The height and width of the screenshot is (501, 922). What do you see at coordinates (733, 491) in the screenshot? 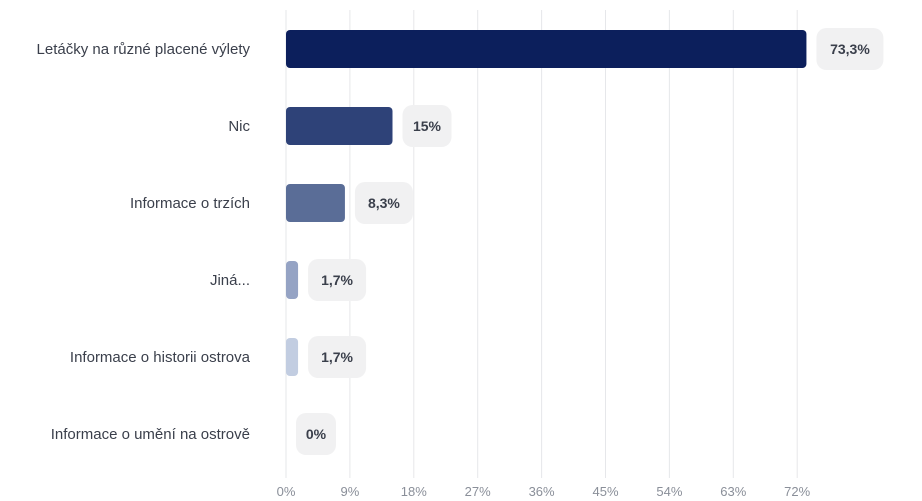
I see `x-tick-label: 63%` at bounding box center [733, 491].